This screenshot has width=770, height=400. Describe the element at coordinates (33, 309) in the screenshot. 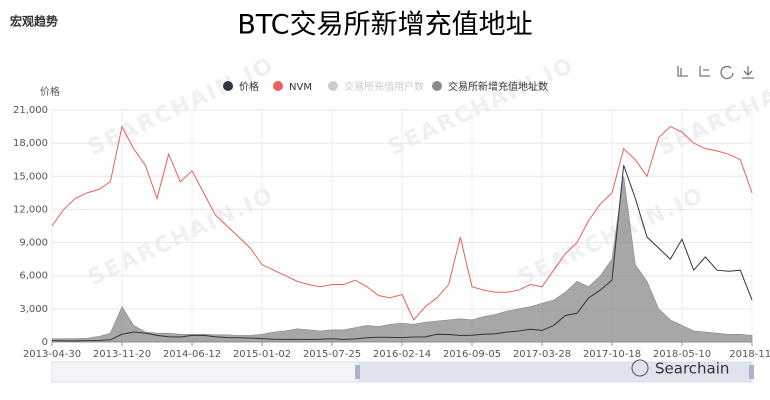

I see `y-tick-label: 3,000` at that location.